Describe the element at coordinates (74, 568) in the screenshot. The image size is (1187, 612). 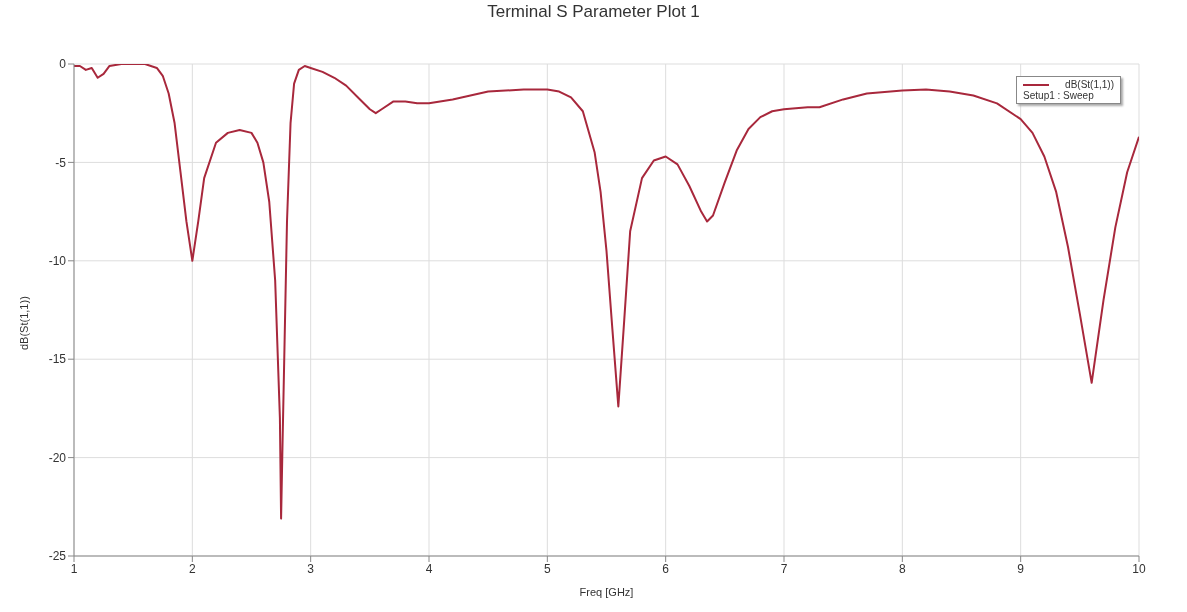
I see `x-tick-label: 1` at that location.